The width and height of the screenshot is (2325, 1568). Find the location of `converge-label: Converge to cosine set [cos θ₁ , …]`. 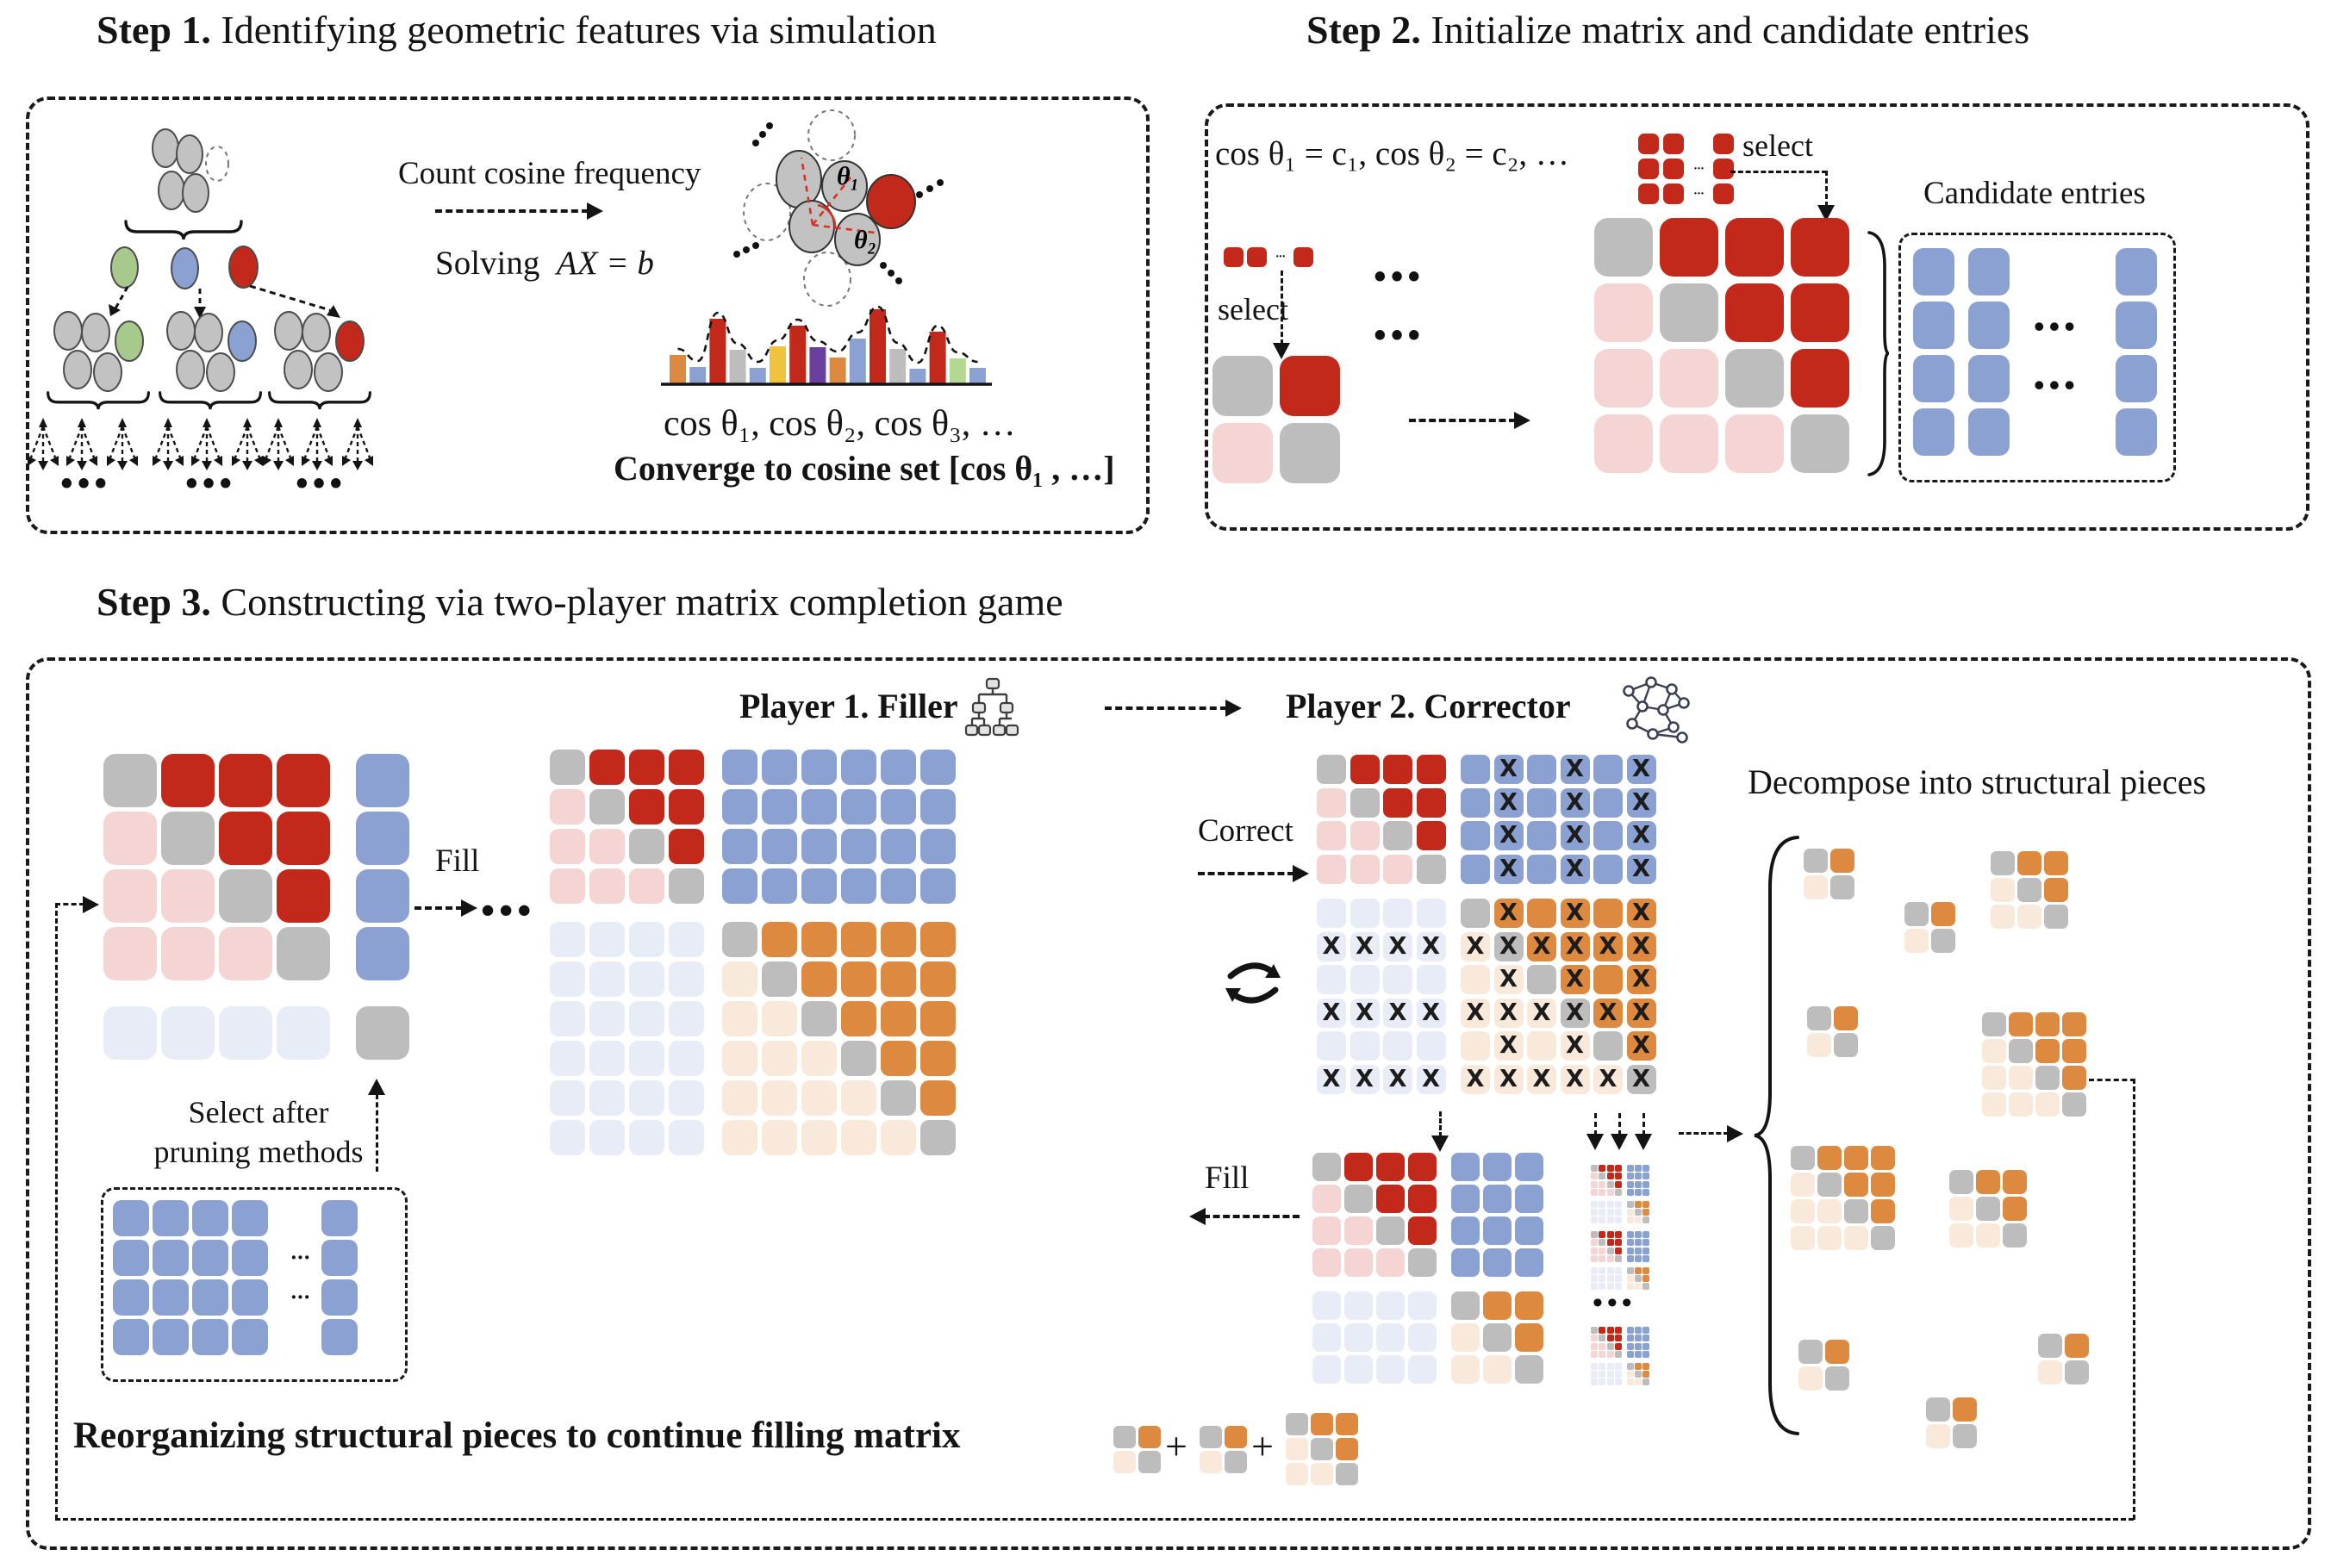

converge-label: Converge to cosine set [cos θ₁ , …] is located at coordinates (864, 469).